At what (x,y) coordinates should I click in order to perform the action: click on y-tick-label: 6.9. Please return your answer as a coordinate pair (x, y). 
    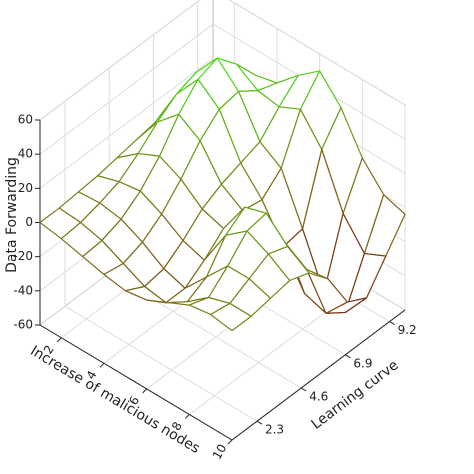
    Looking at the image, I should click on (362, 363).